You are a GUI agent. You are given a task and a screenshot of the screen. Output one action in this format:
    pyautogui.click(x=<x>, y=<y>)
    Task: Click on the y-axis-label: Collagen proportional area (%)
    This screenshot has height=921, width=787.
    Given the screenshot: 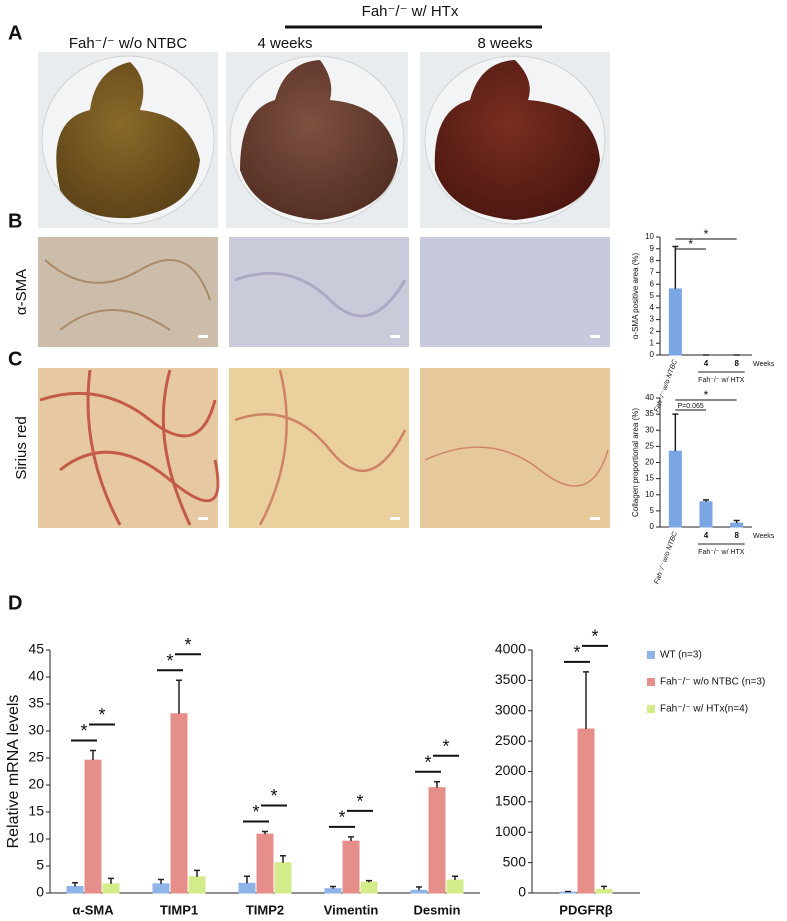 What is the action you would take?
    pyautogui.click(x=635, y=462)
    